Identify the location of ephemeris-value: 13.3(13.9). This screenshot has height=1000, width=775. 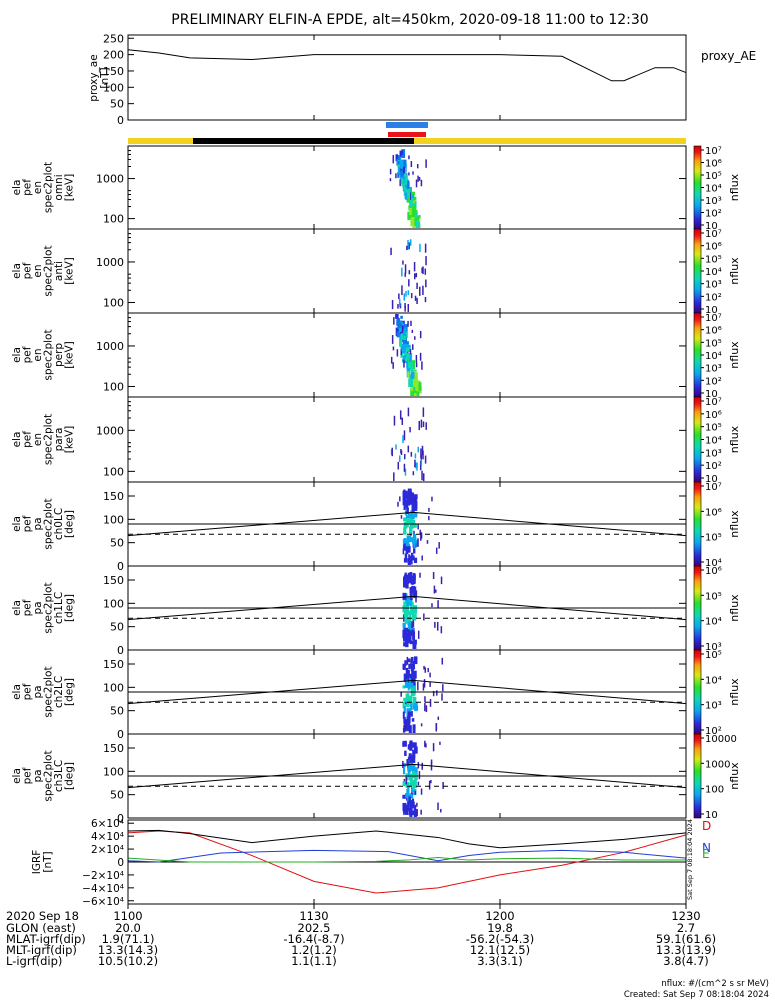
(686, 950).